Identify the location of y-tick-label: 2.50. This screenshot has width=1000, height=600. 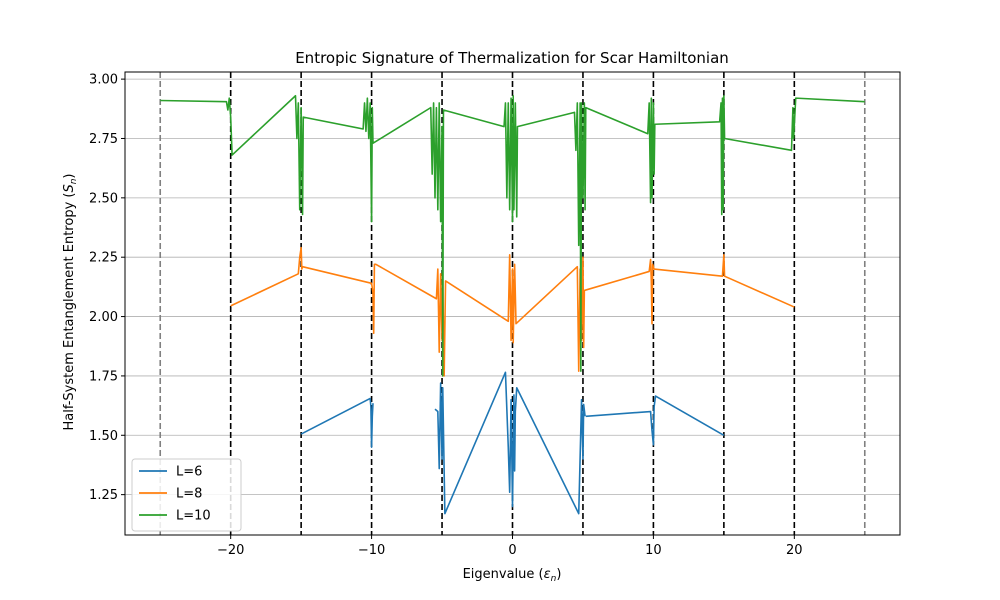
(103, 198).